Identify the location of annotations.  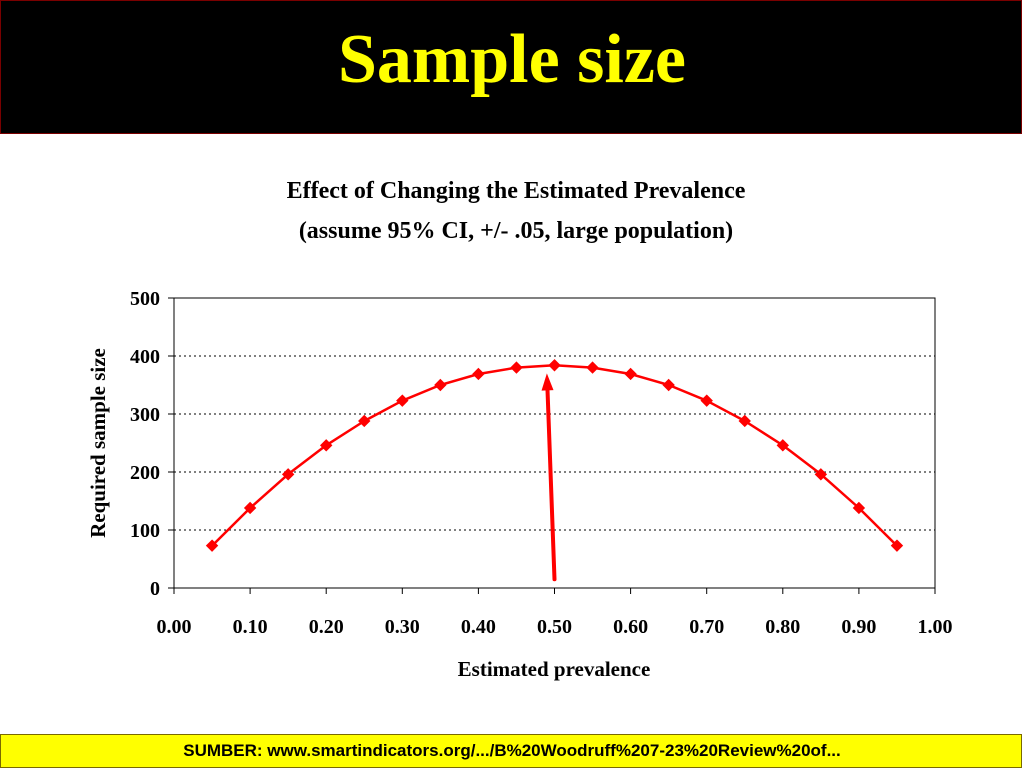
(549, 477).